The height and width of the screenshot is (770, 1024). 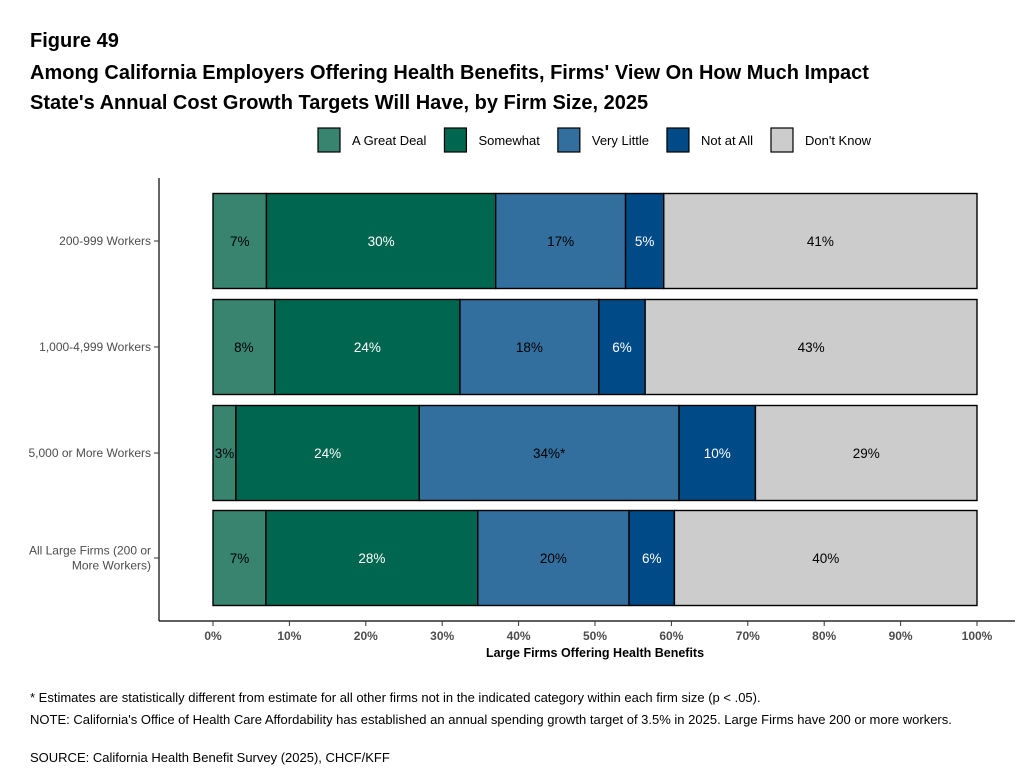 I want to click on data-label: 3%, so click(x=225, y=453).